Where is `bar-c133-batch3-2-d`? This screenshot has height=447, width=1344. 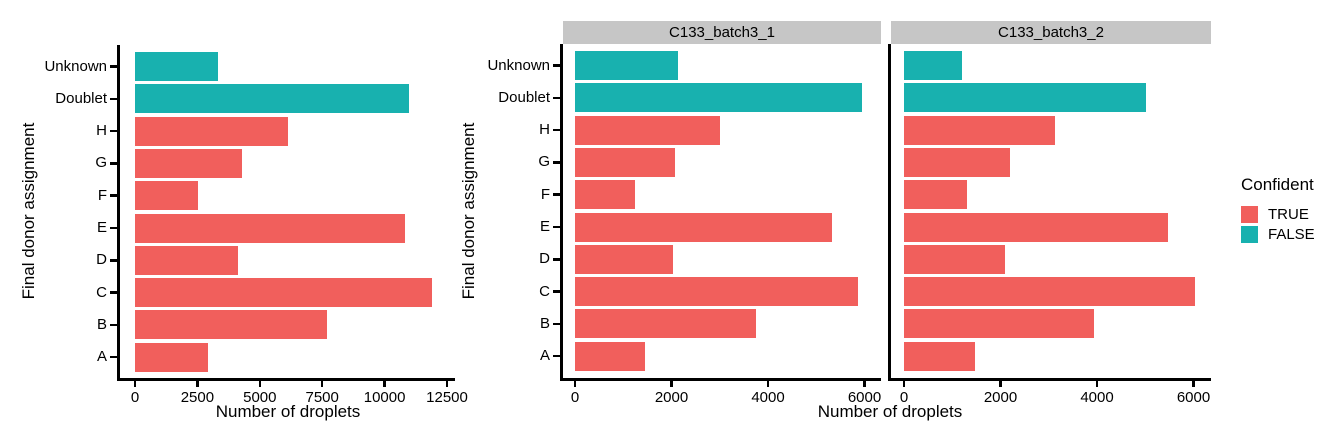
bar-c133-batch3-2-d is located at coordinates (954, 259).